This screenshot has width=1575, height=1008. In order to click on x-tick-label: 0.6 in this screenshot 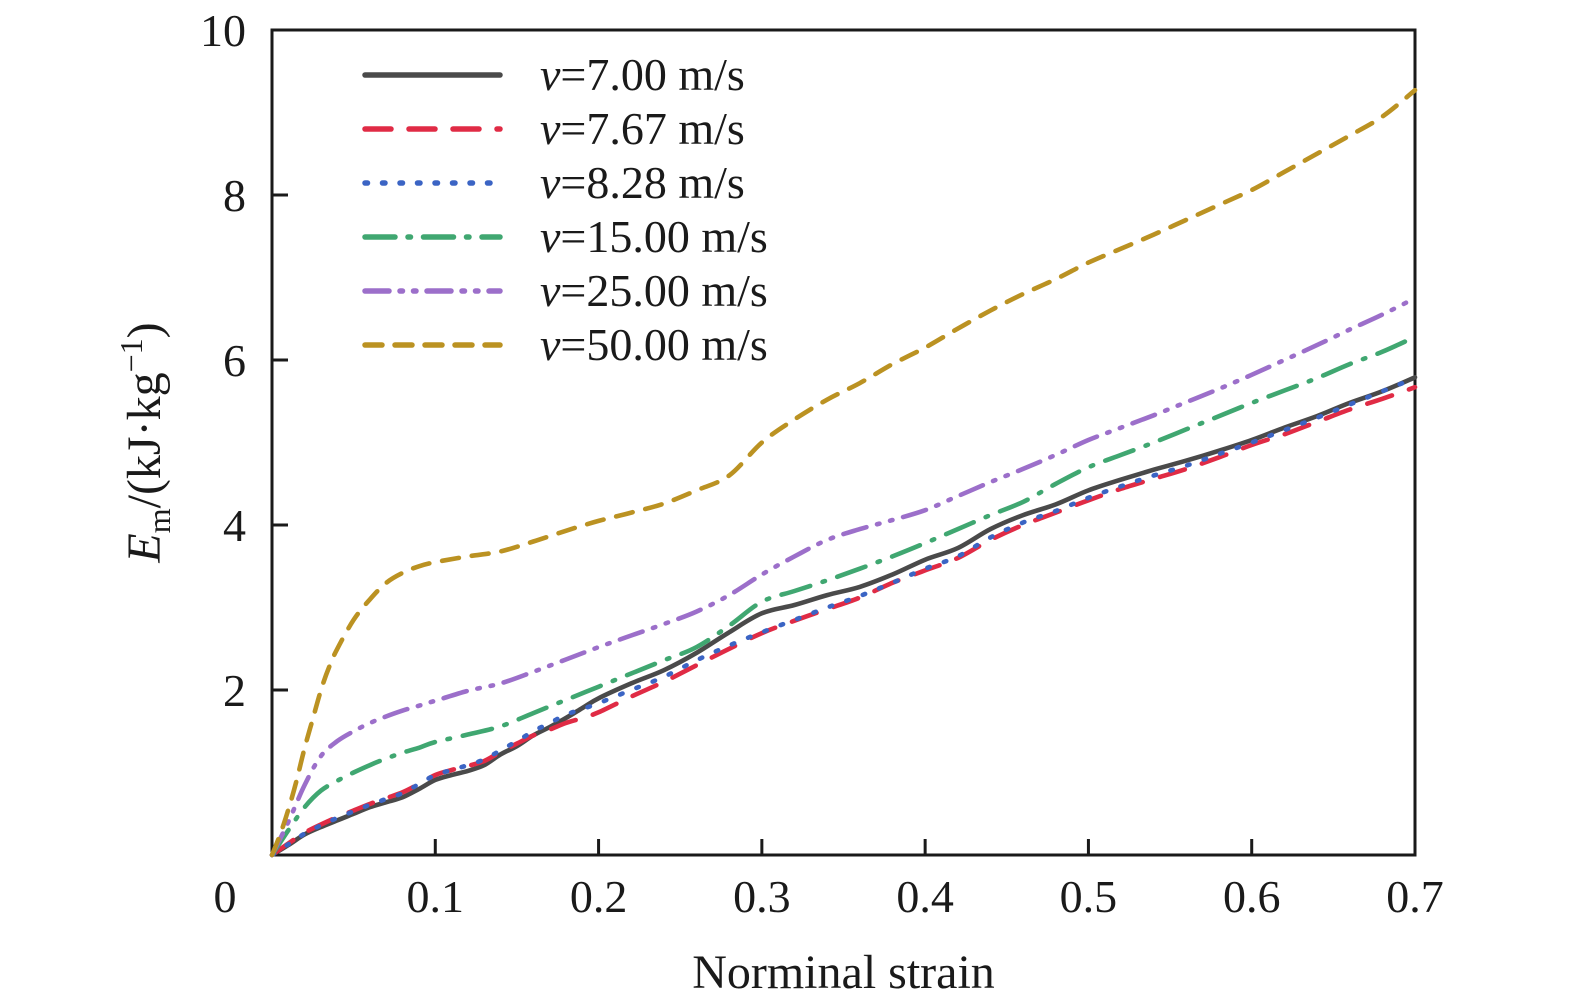, I will do `click(1252, 896)`.